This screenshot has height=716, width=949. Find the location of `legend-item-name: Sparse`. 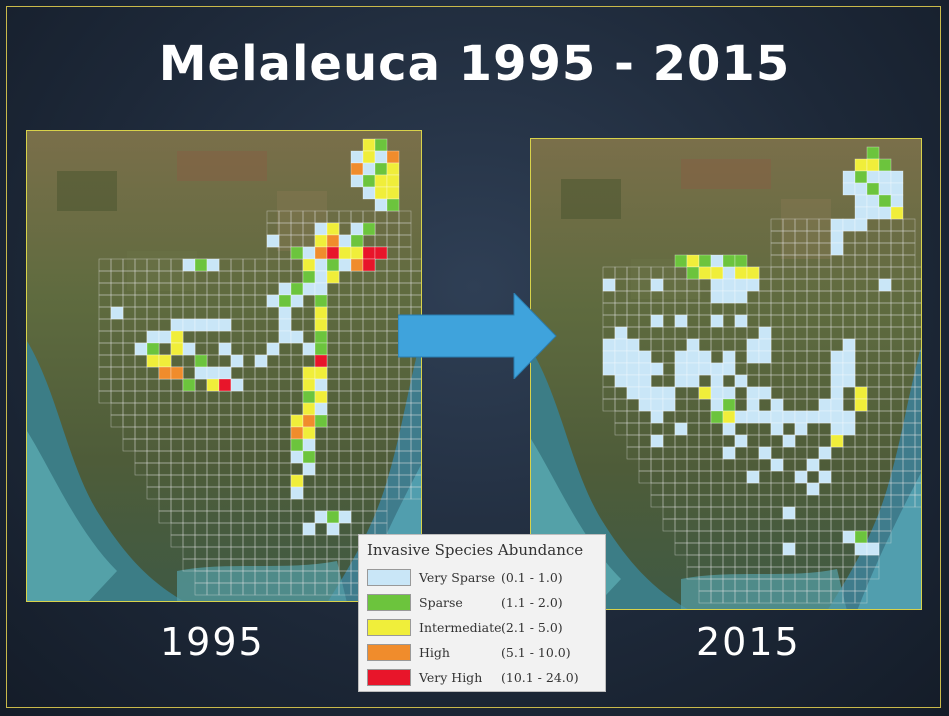

legend-item-name: Sparse is located at coordinates (441, 602).